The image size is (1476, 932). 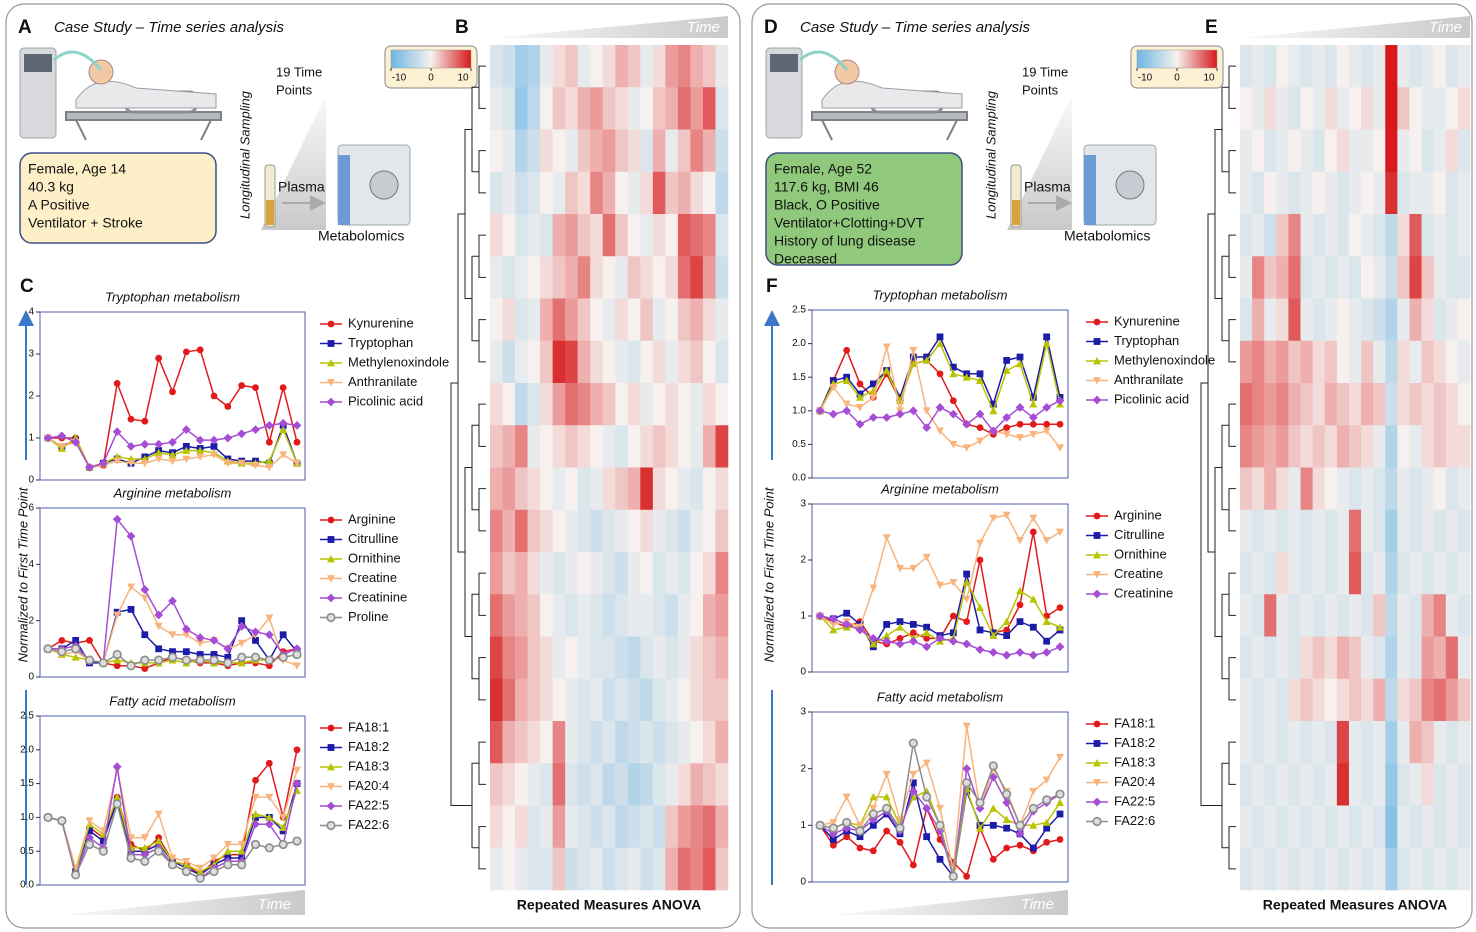 I want to click on panel-letter: B, so click(x=462, y=27).